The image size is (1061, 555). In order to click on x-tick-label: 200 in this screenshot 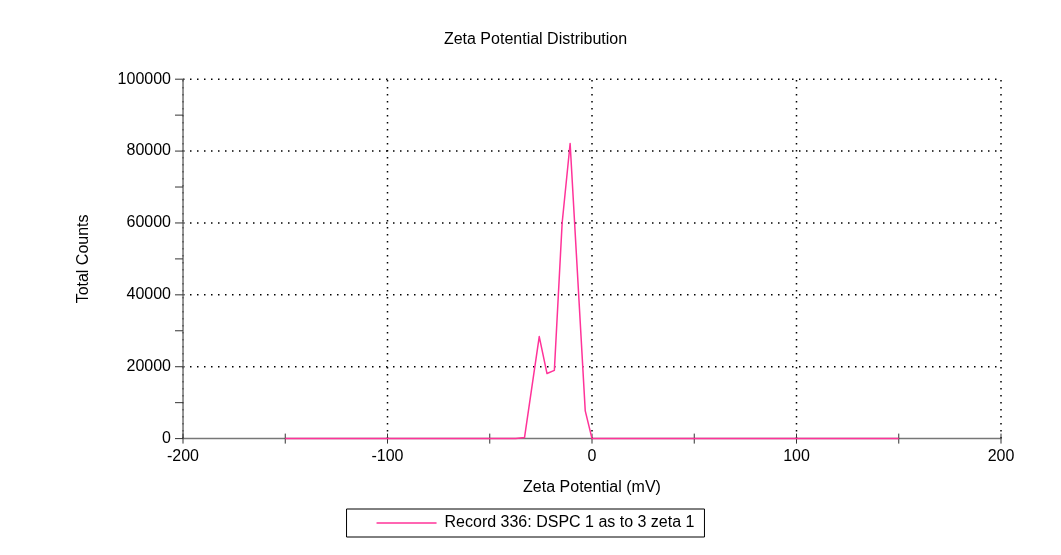, I will do `click(1001, 455)`.